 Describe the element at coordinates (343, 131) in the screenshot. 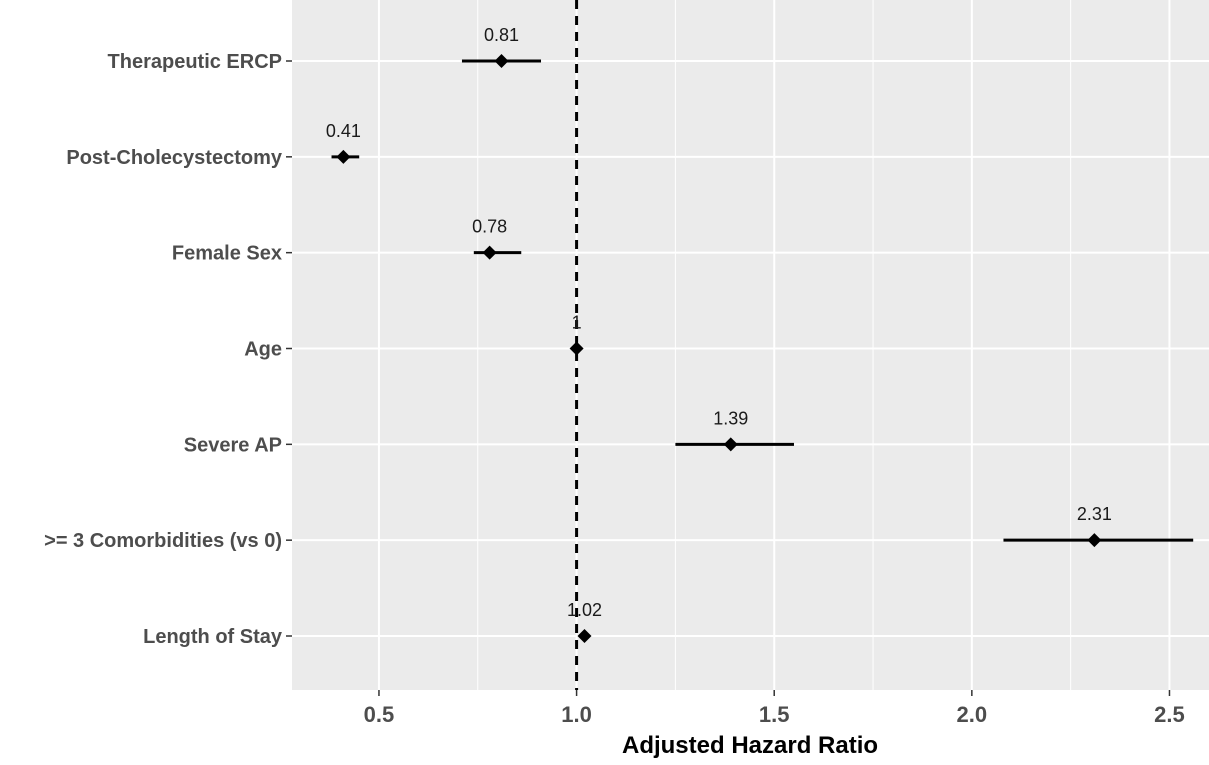

I see `data-label: 0.41` at that location.